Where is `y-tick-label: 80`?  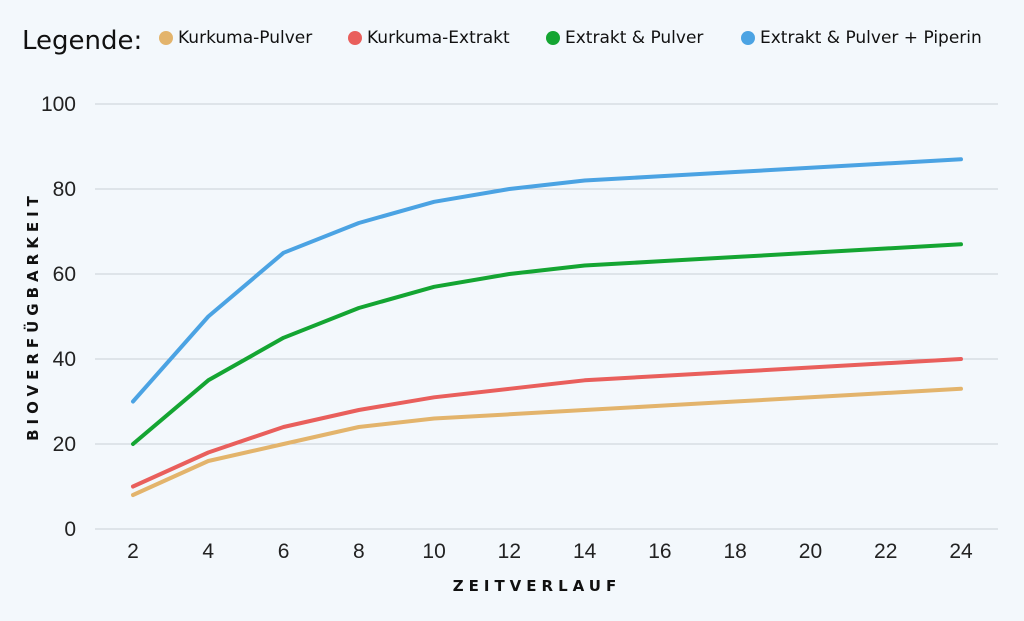 y-tick-label: 80 is located at coordinates (64, 189).